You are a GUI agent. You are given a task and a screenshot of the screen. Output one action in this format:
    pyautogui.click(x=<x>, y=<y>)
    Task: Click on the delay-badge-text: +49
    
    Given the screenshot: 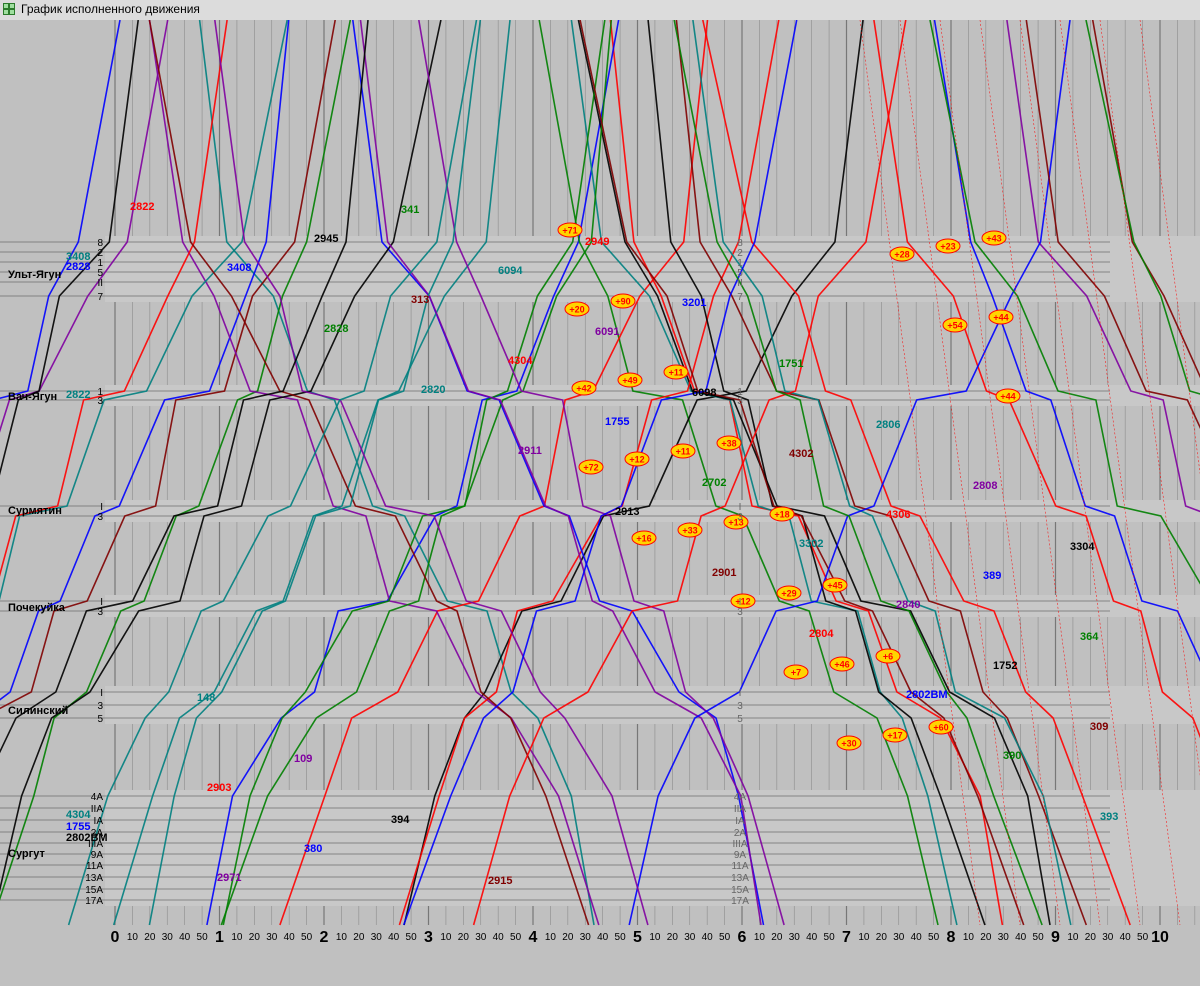 What is the action you would take?
    pyautogui.click(x=629, y=381)
    